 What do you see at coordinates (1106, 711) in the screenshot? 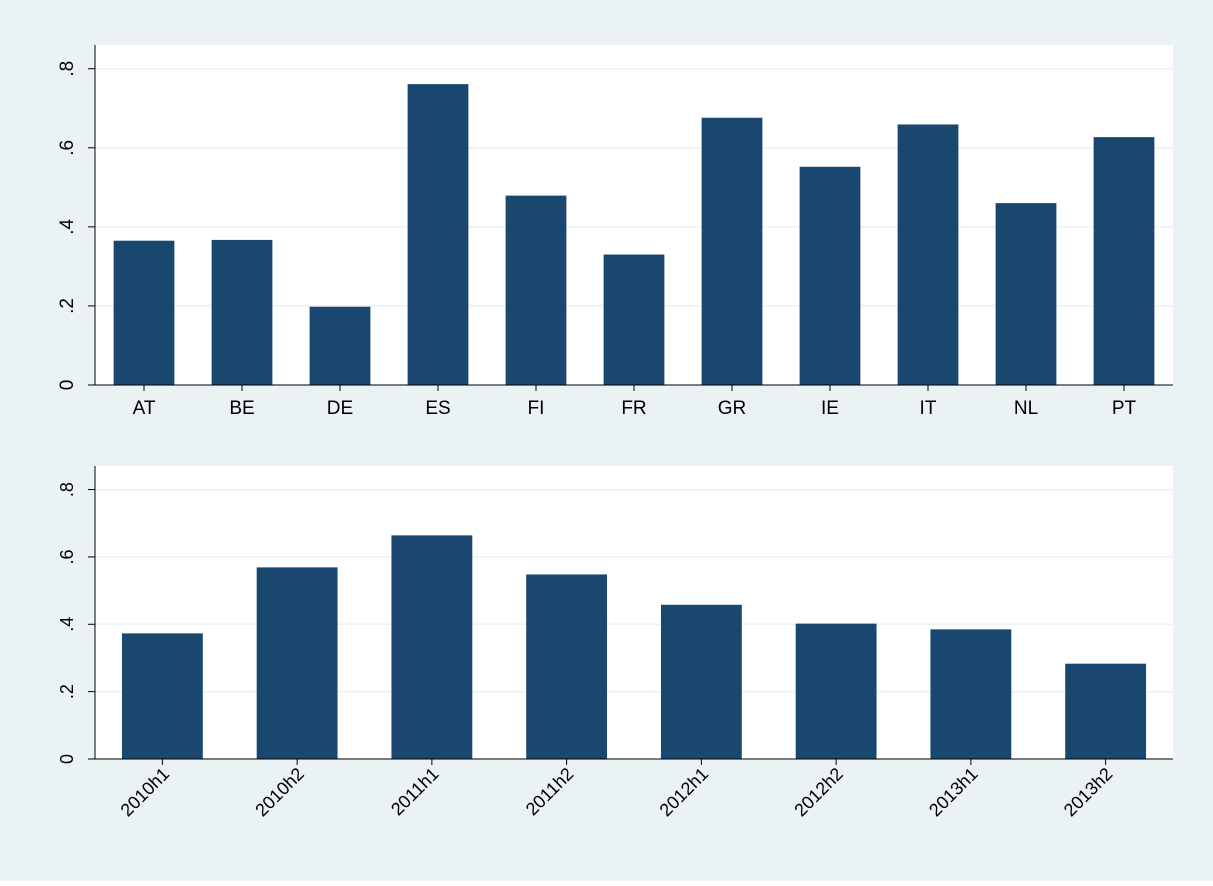
I see `bar-2013h2` at bounding box center [1106, 711].